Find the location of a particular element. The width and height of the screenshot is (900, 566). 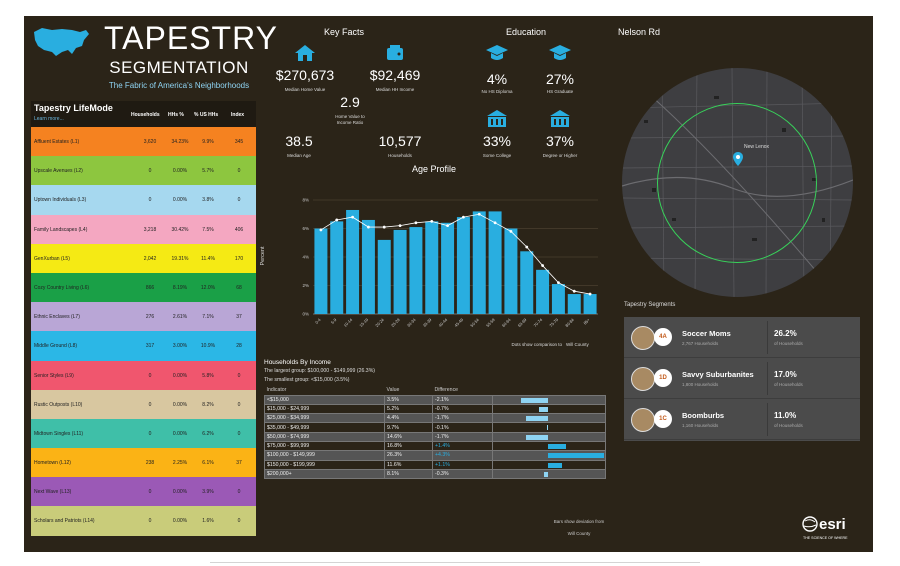

lifemode-row: Midtown Singles (L11) 0 0.00% 6.2% 0 is located at coordinates (143, 433).